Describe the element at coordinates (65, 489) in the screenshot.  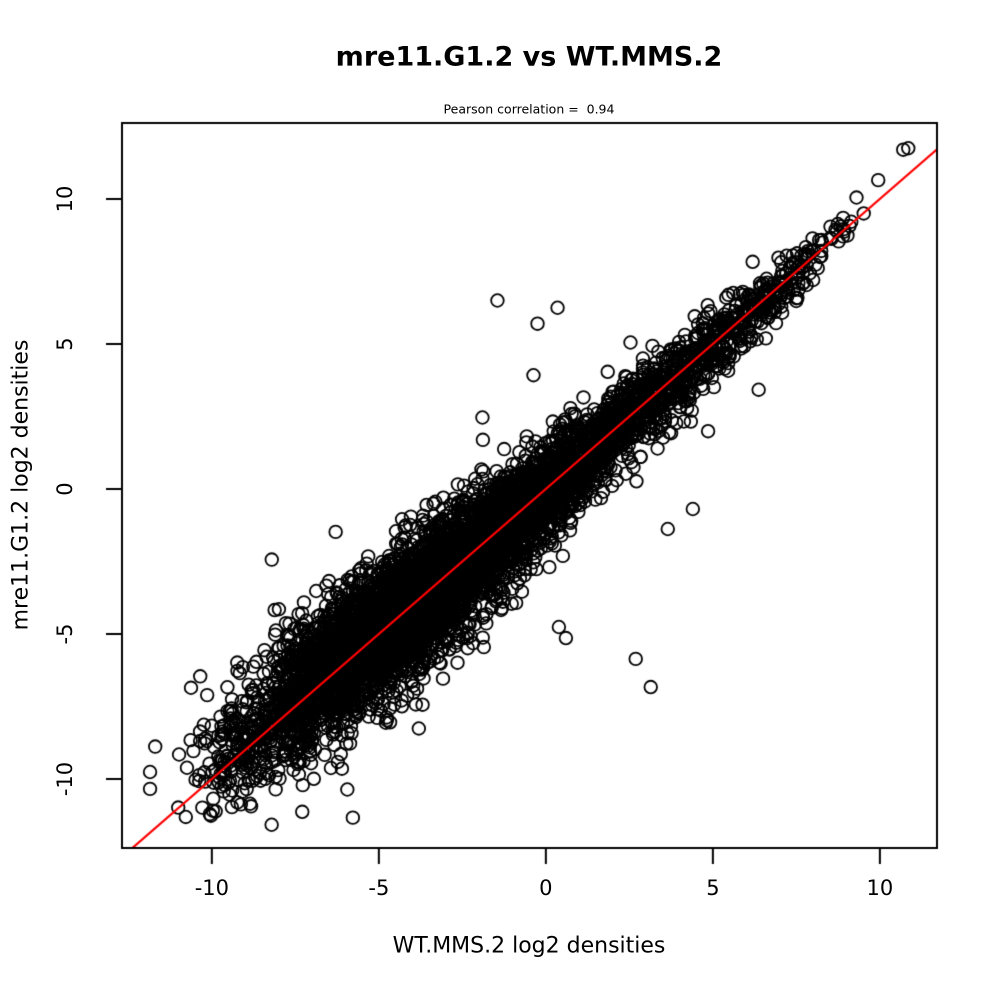
I see `y-tick-label: 0` at that location.